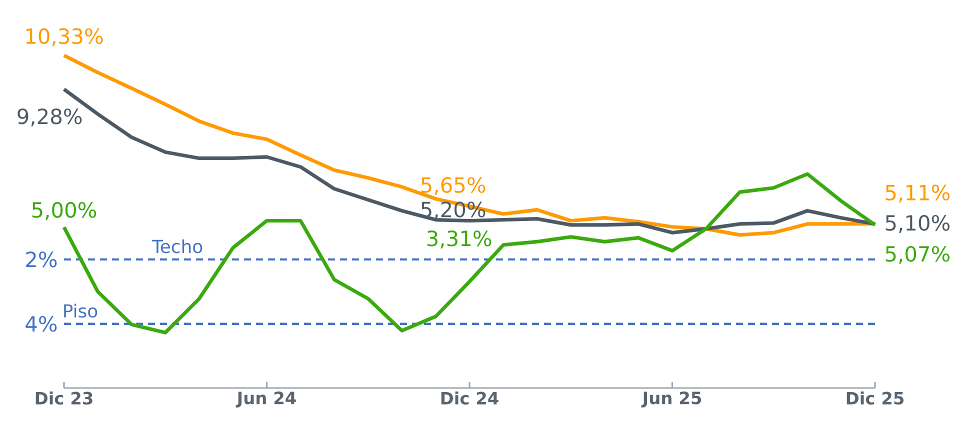  Describe the element at coordinates (875, 398) in the screenshot. I see `x-tick-label: Dic 25` at that location.